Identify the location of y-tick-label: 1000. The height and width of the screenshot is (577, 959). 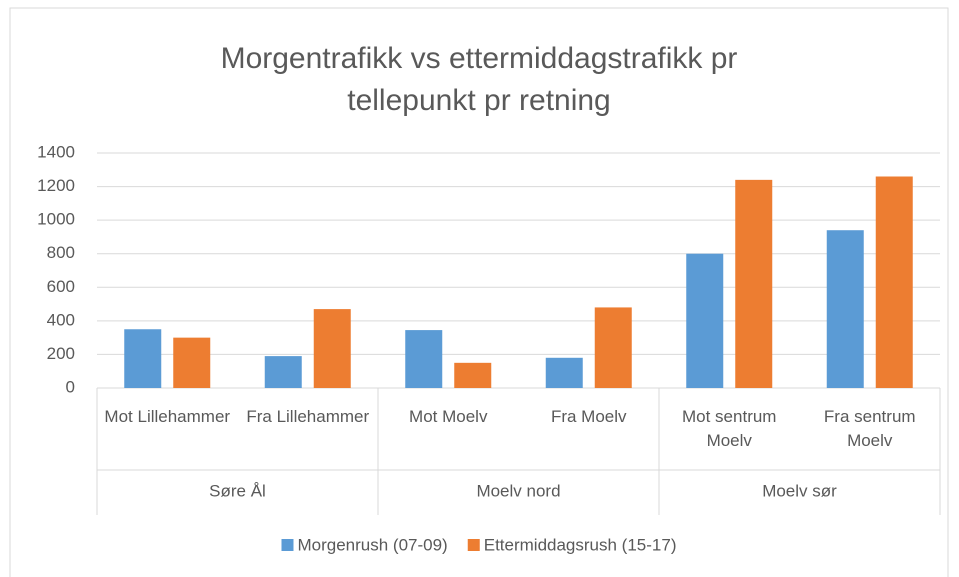
(56, 219).